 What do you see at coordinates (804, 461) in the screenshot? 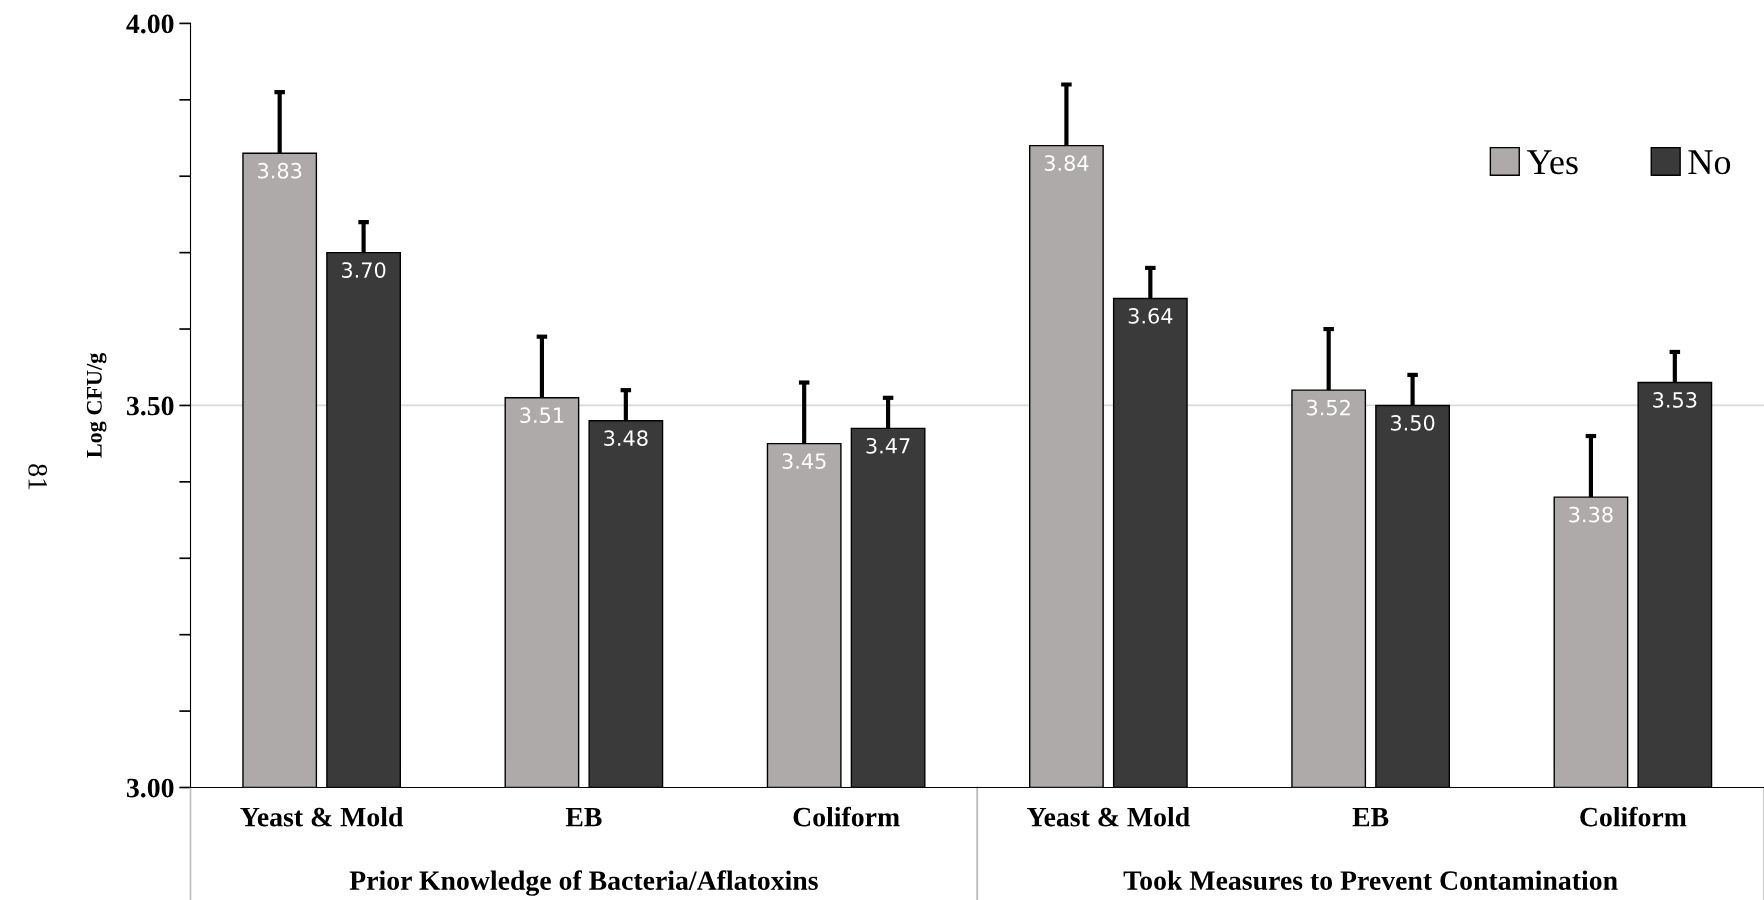
I see `data-label: 3.45` at bounding box center [804, 461].